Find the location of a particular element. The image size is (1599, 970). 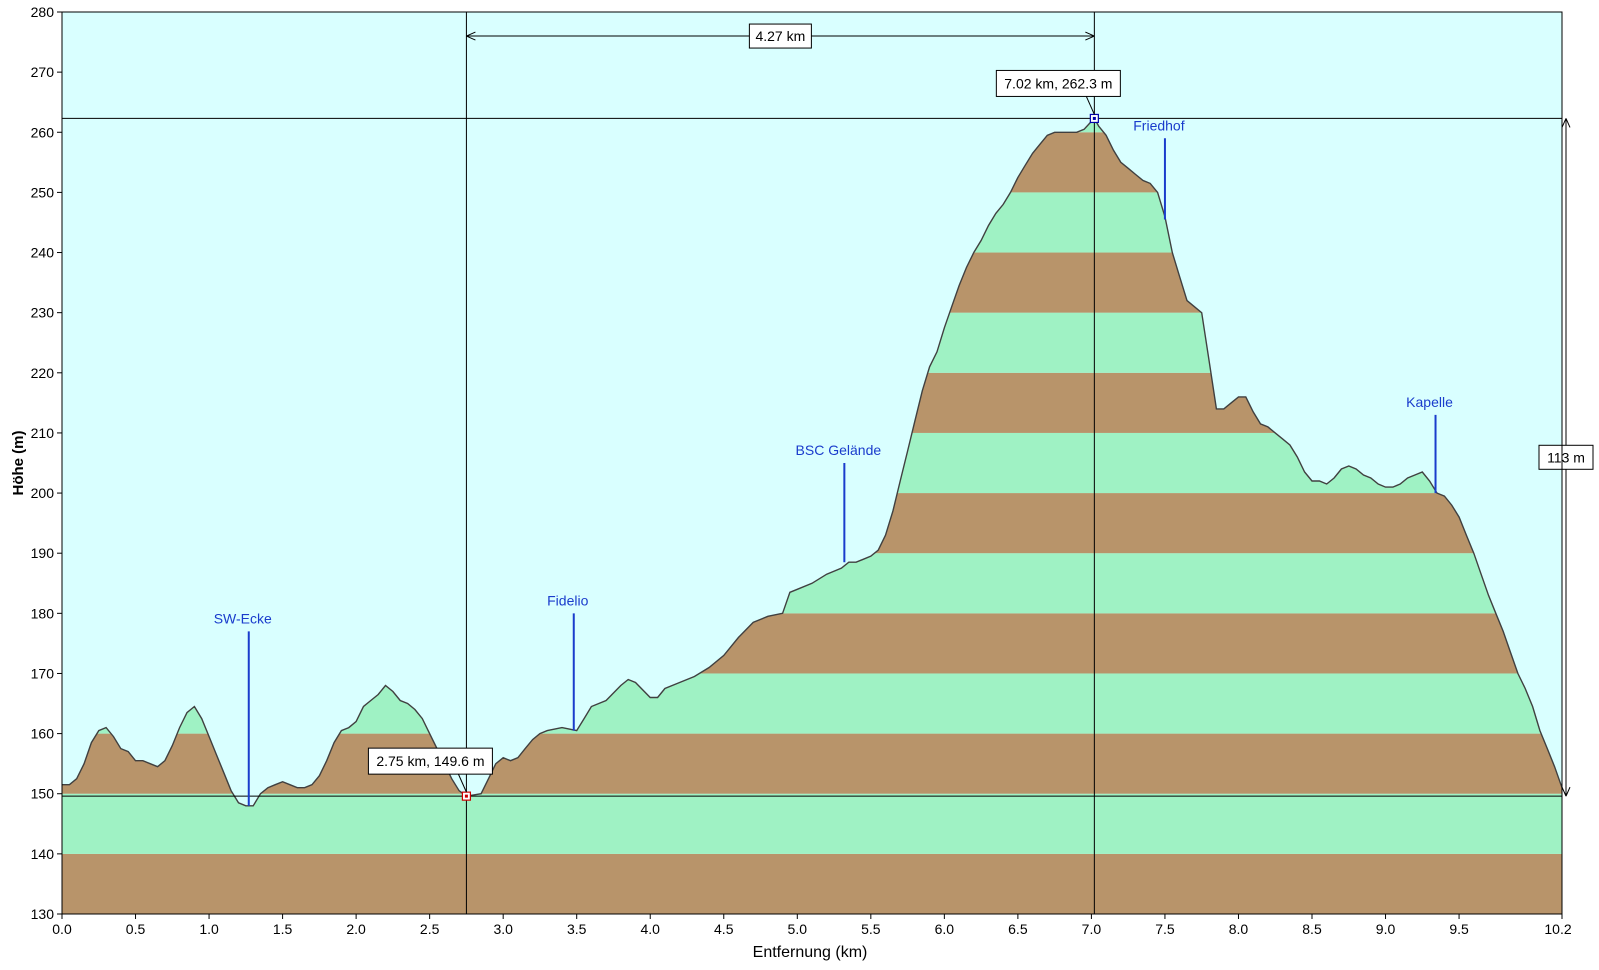

x-axis-title: Entfernung (km) is located at coordinates (810, 952).